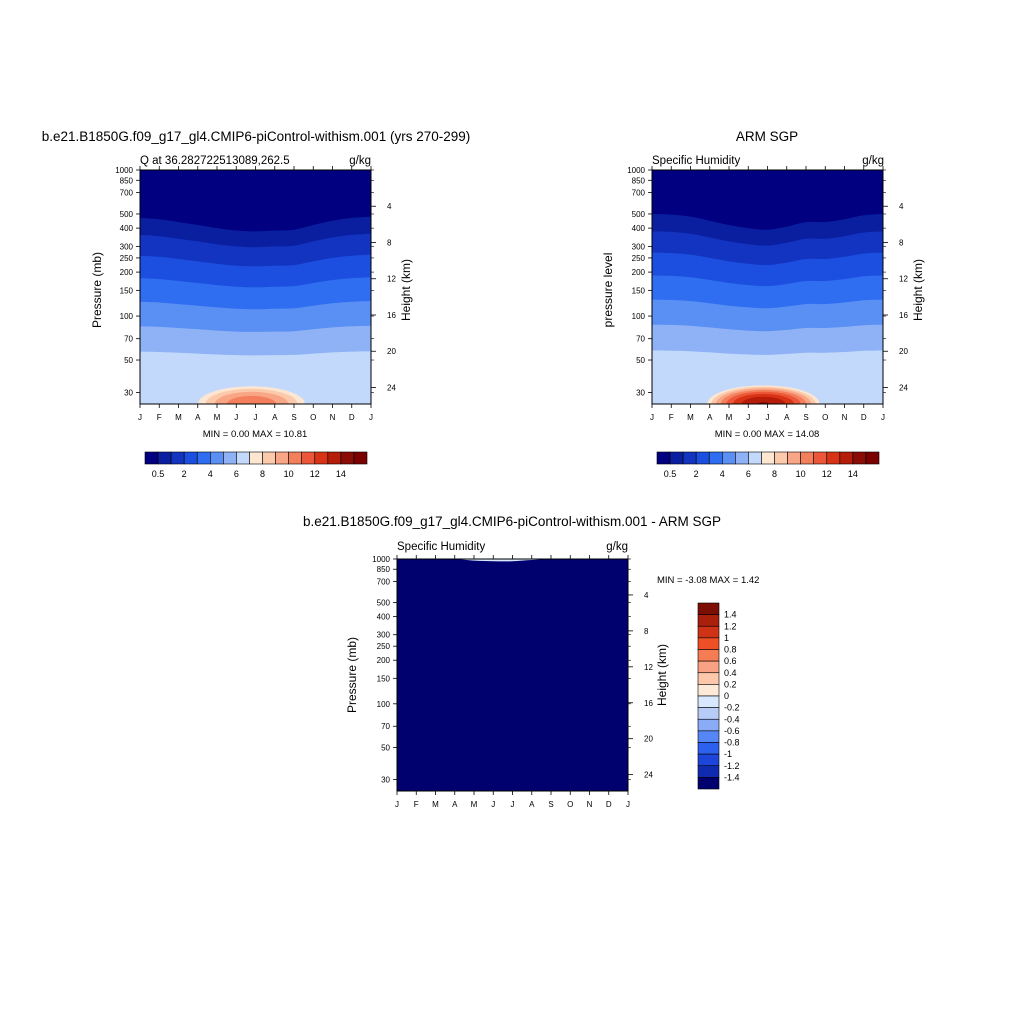  I want to click on model-ytick-label: 700, so click(127, 193).